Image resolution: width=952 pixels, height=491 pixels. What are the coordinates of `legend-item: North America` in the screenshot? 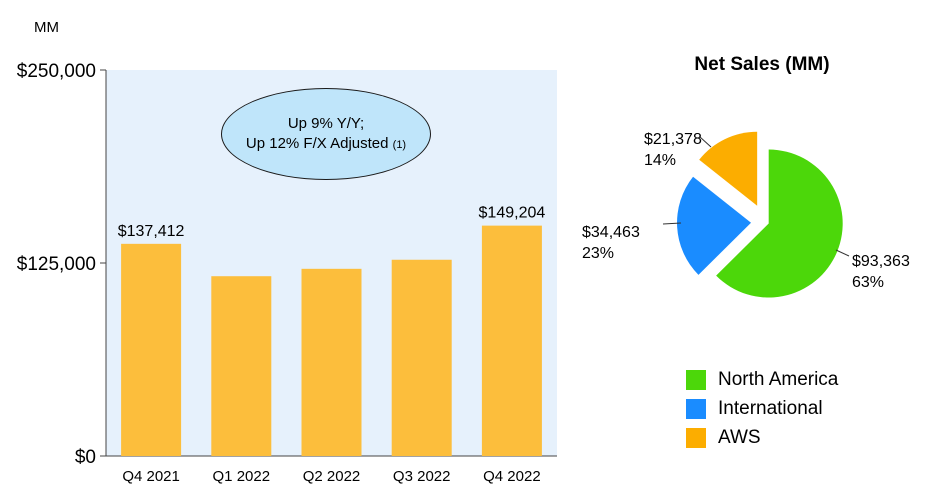 It's located at (762, 379).